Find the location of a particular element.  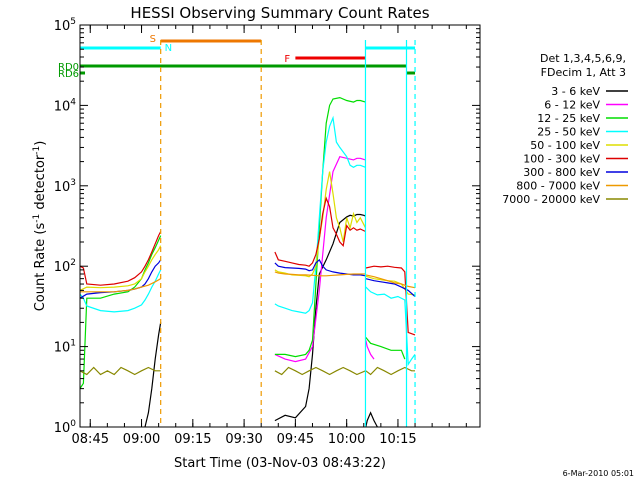

flag-label: F is located at coordinates (287, 59).